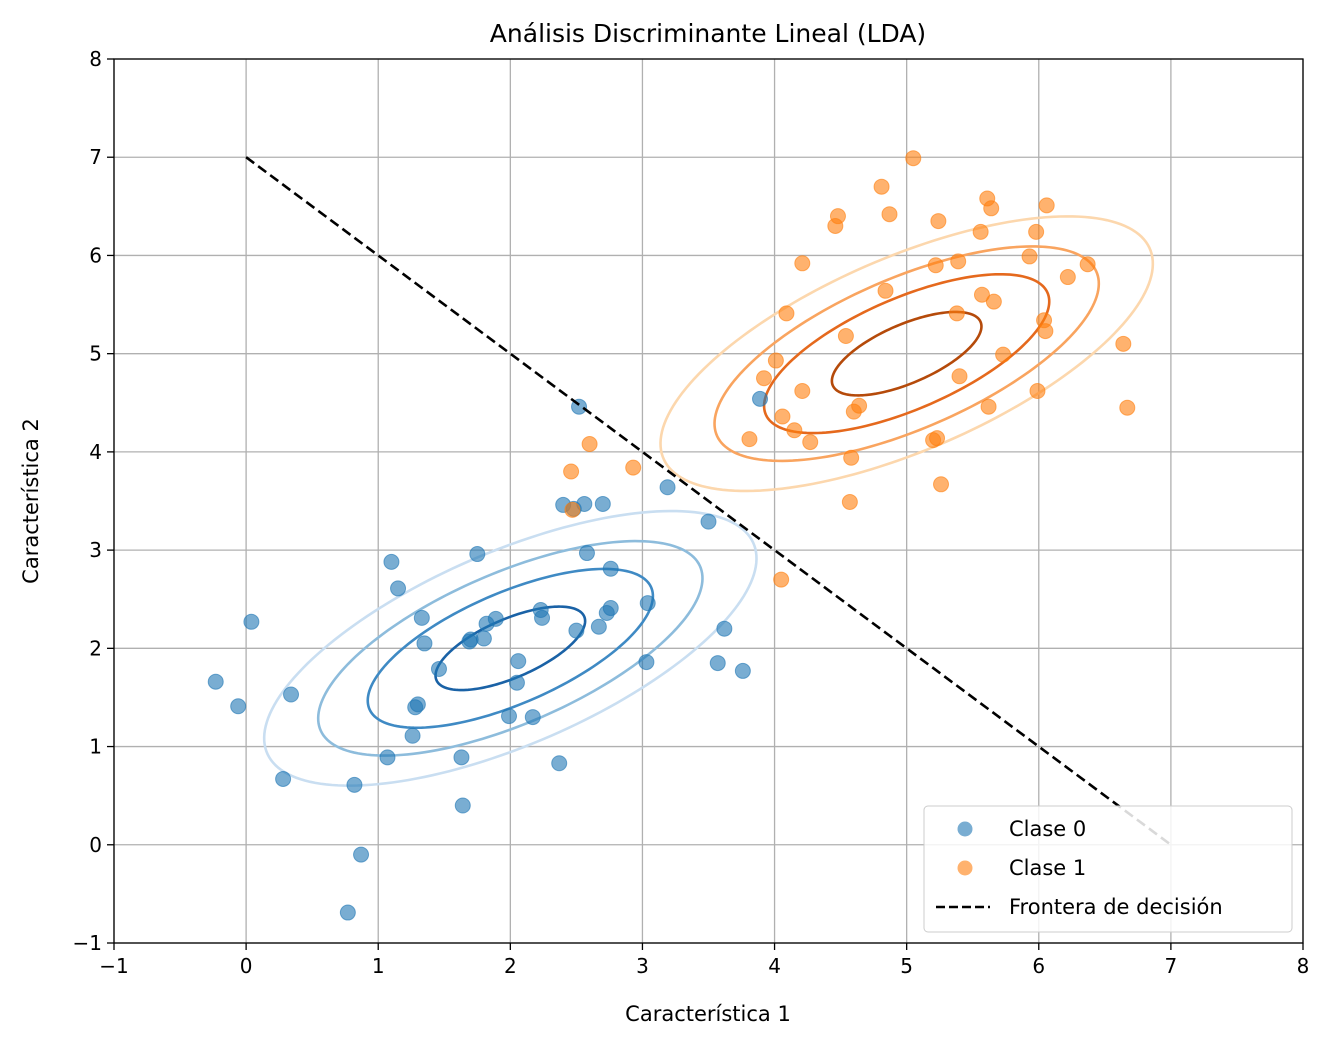 The width and height of the screenshot is (1331, 1046). What do you see at coordinates (95, 747) in the screenshot?
I see `y-tick-label: 1` at bounding box center [95, 747].